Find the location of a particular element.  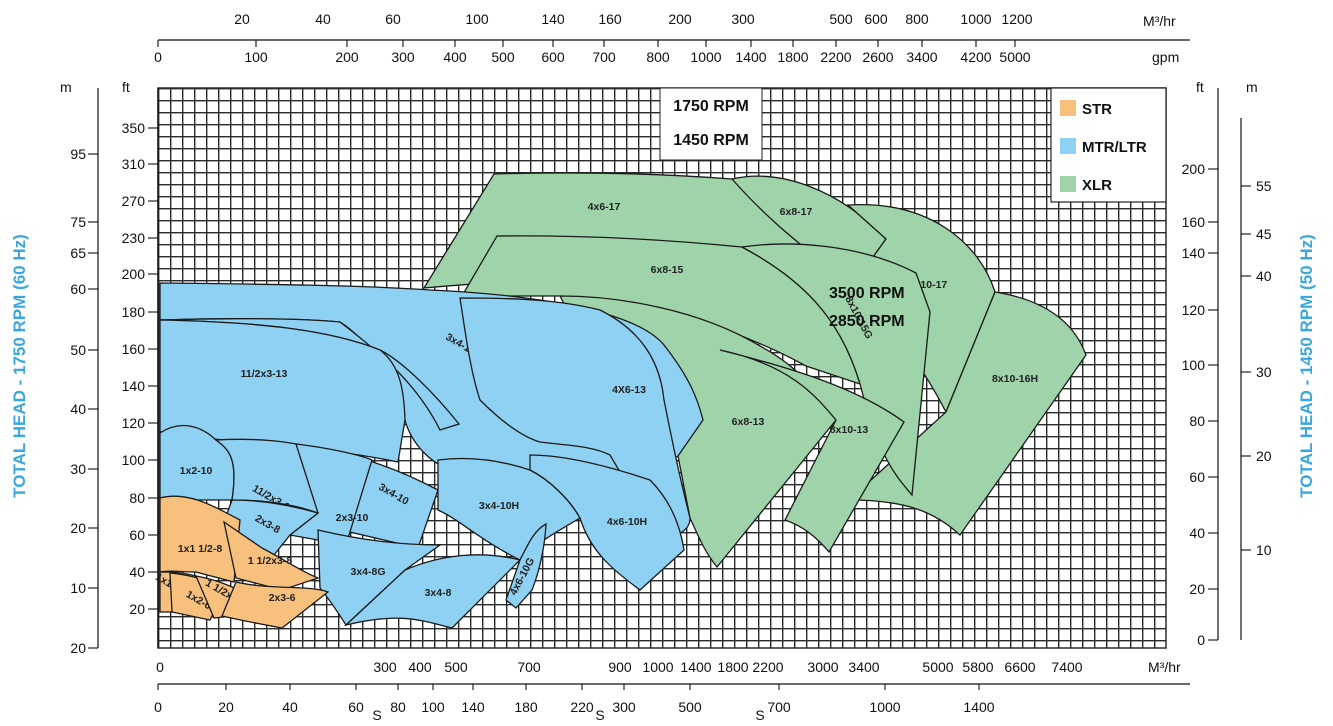

top-axis-m3-unit: M³/hr is located at coordinates (1159, 21).